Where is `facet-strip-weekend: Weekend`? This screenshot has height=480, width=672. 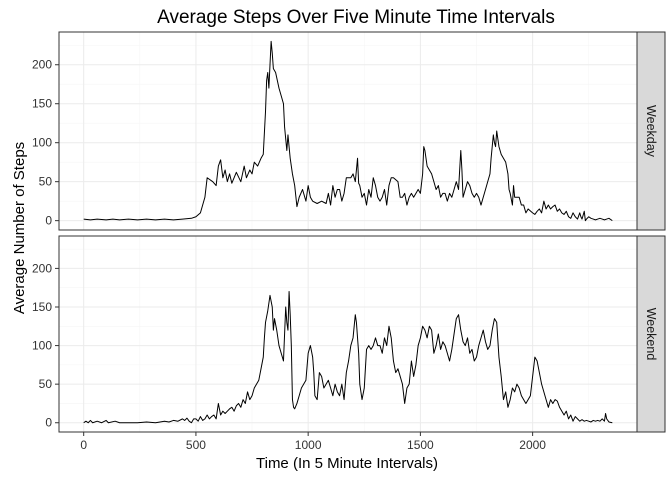 facet-strip-weekend: Weekend is located at coordinates (651, 334).